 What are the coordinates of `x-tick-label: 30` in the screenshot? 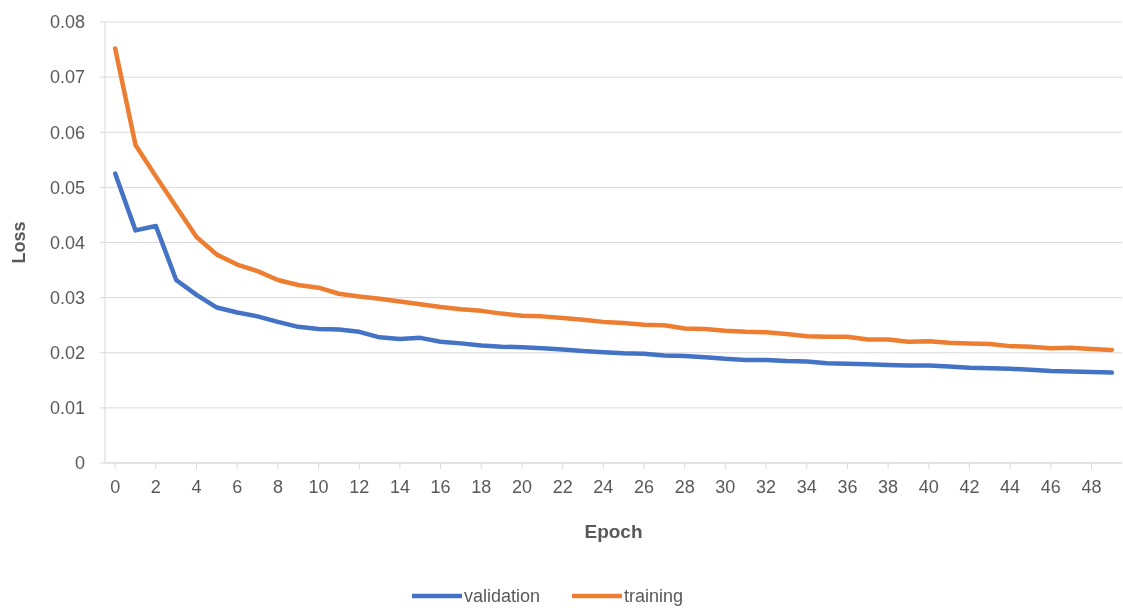 It's located at (725, 487).